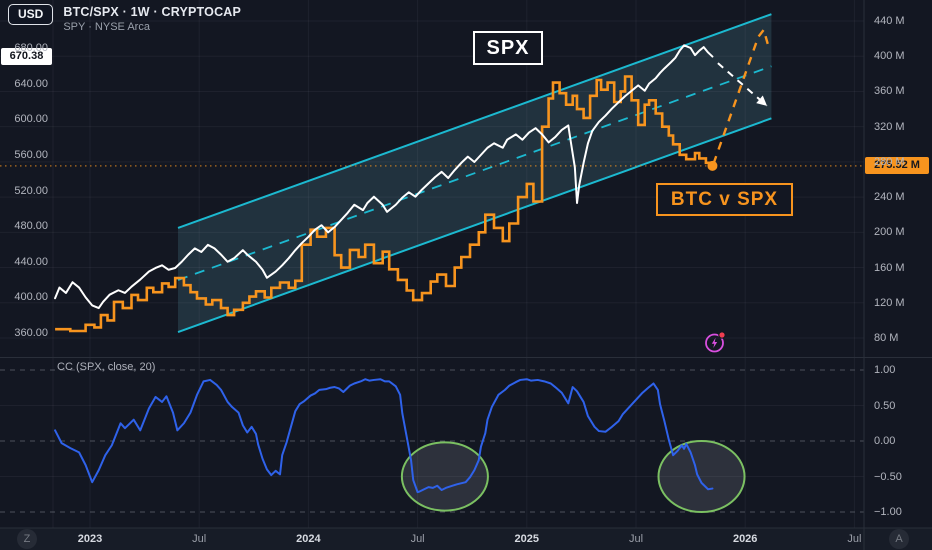 This screenshot has width=932, height=550. I want to click on volume-tick-label: 360 M, so click(889, 91).